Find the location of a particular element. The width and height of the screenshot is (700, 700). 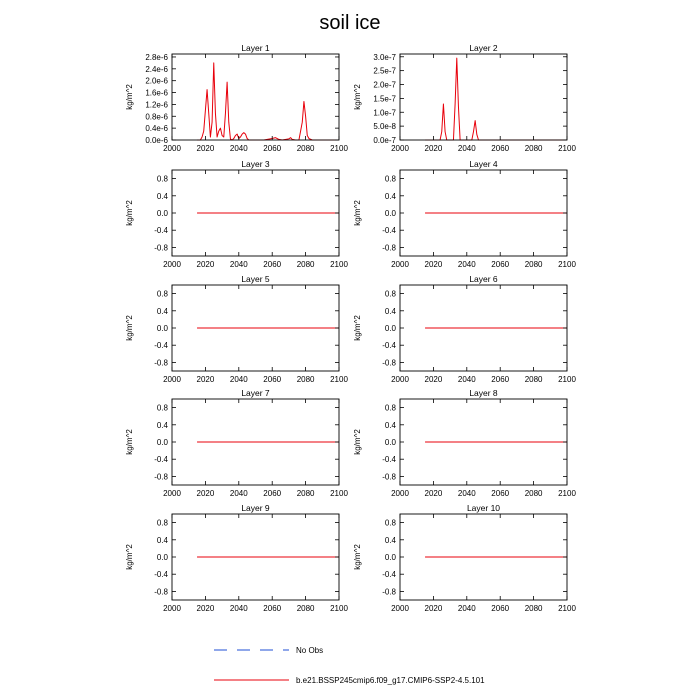

panel-title: Layer 4 is located at coordinates (483, 164).